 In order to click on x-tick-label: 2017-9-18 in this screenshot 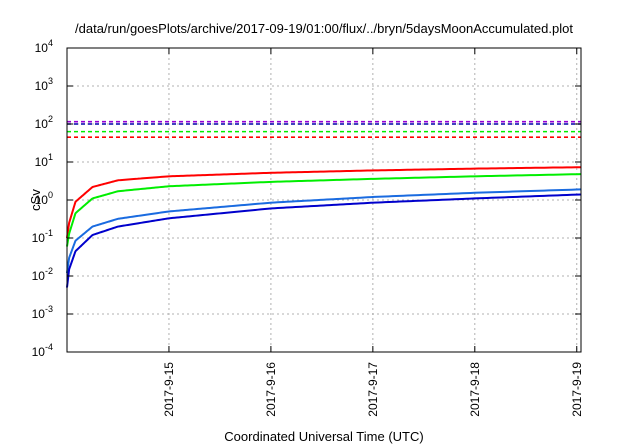, I will do `click(475, 389)`.